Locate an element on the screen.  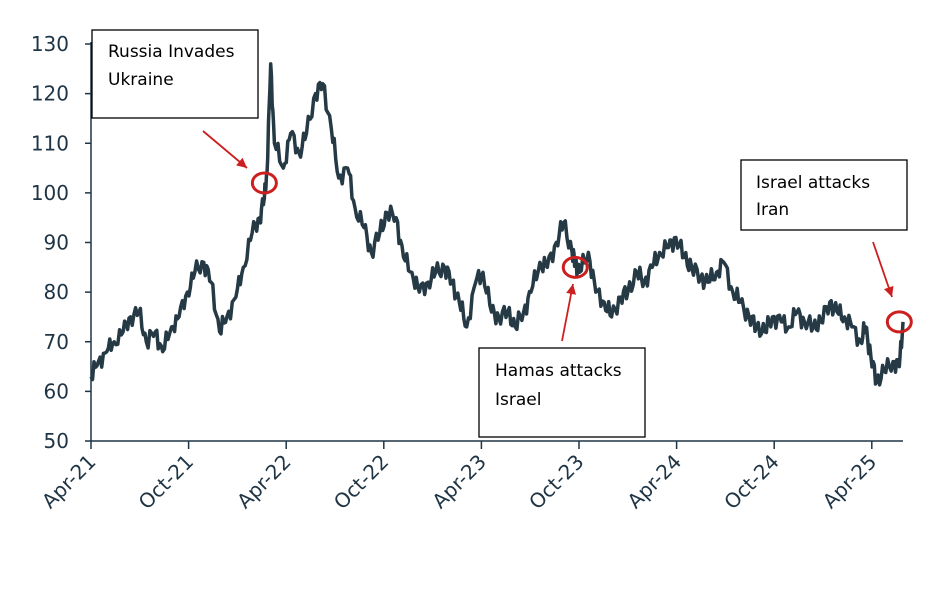
x-tick-label: Apr-25 is located at coordinates (850, 482).